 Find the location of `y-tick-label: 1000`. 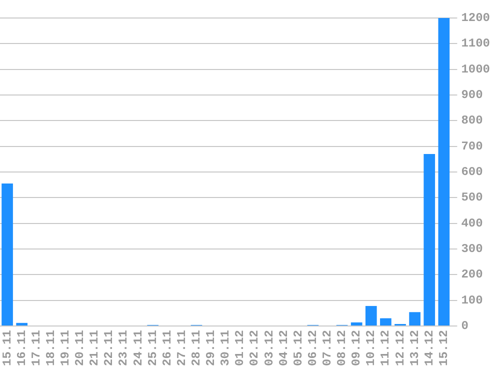

y-tick-label: 1000 is located at coordinates (475, 69).